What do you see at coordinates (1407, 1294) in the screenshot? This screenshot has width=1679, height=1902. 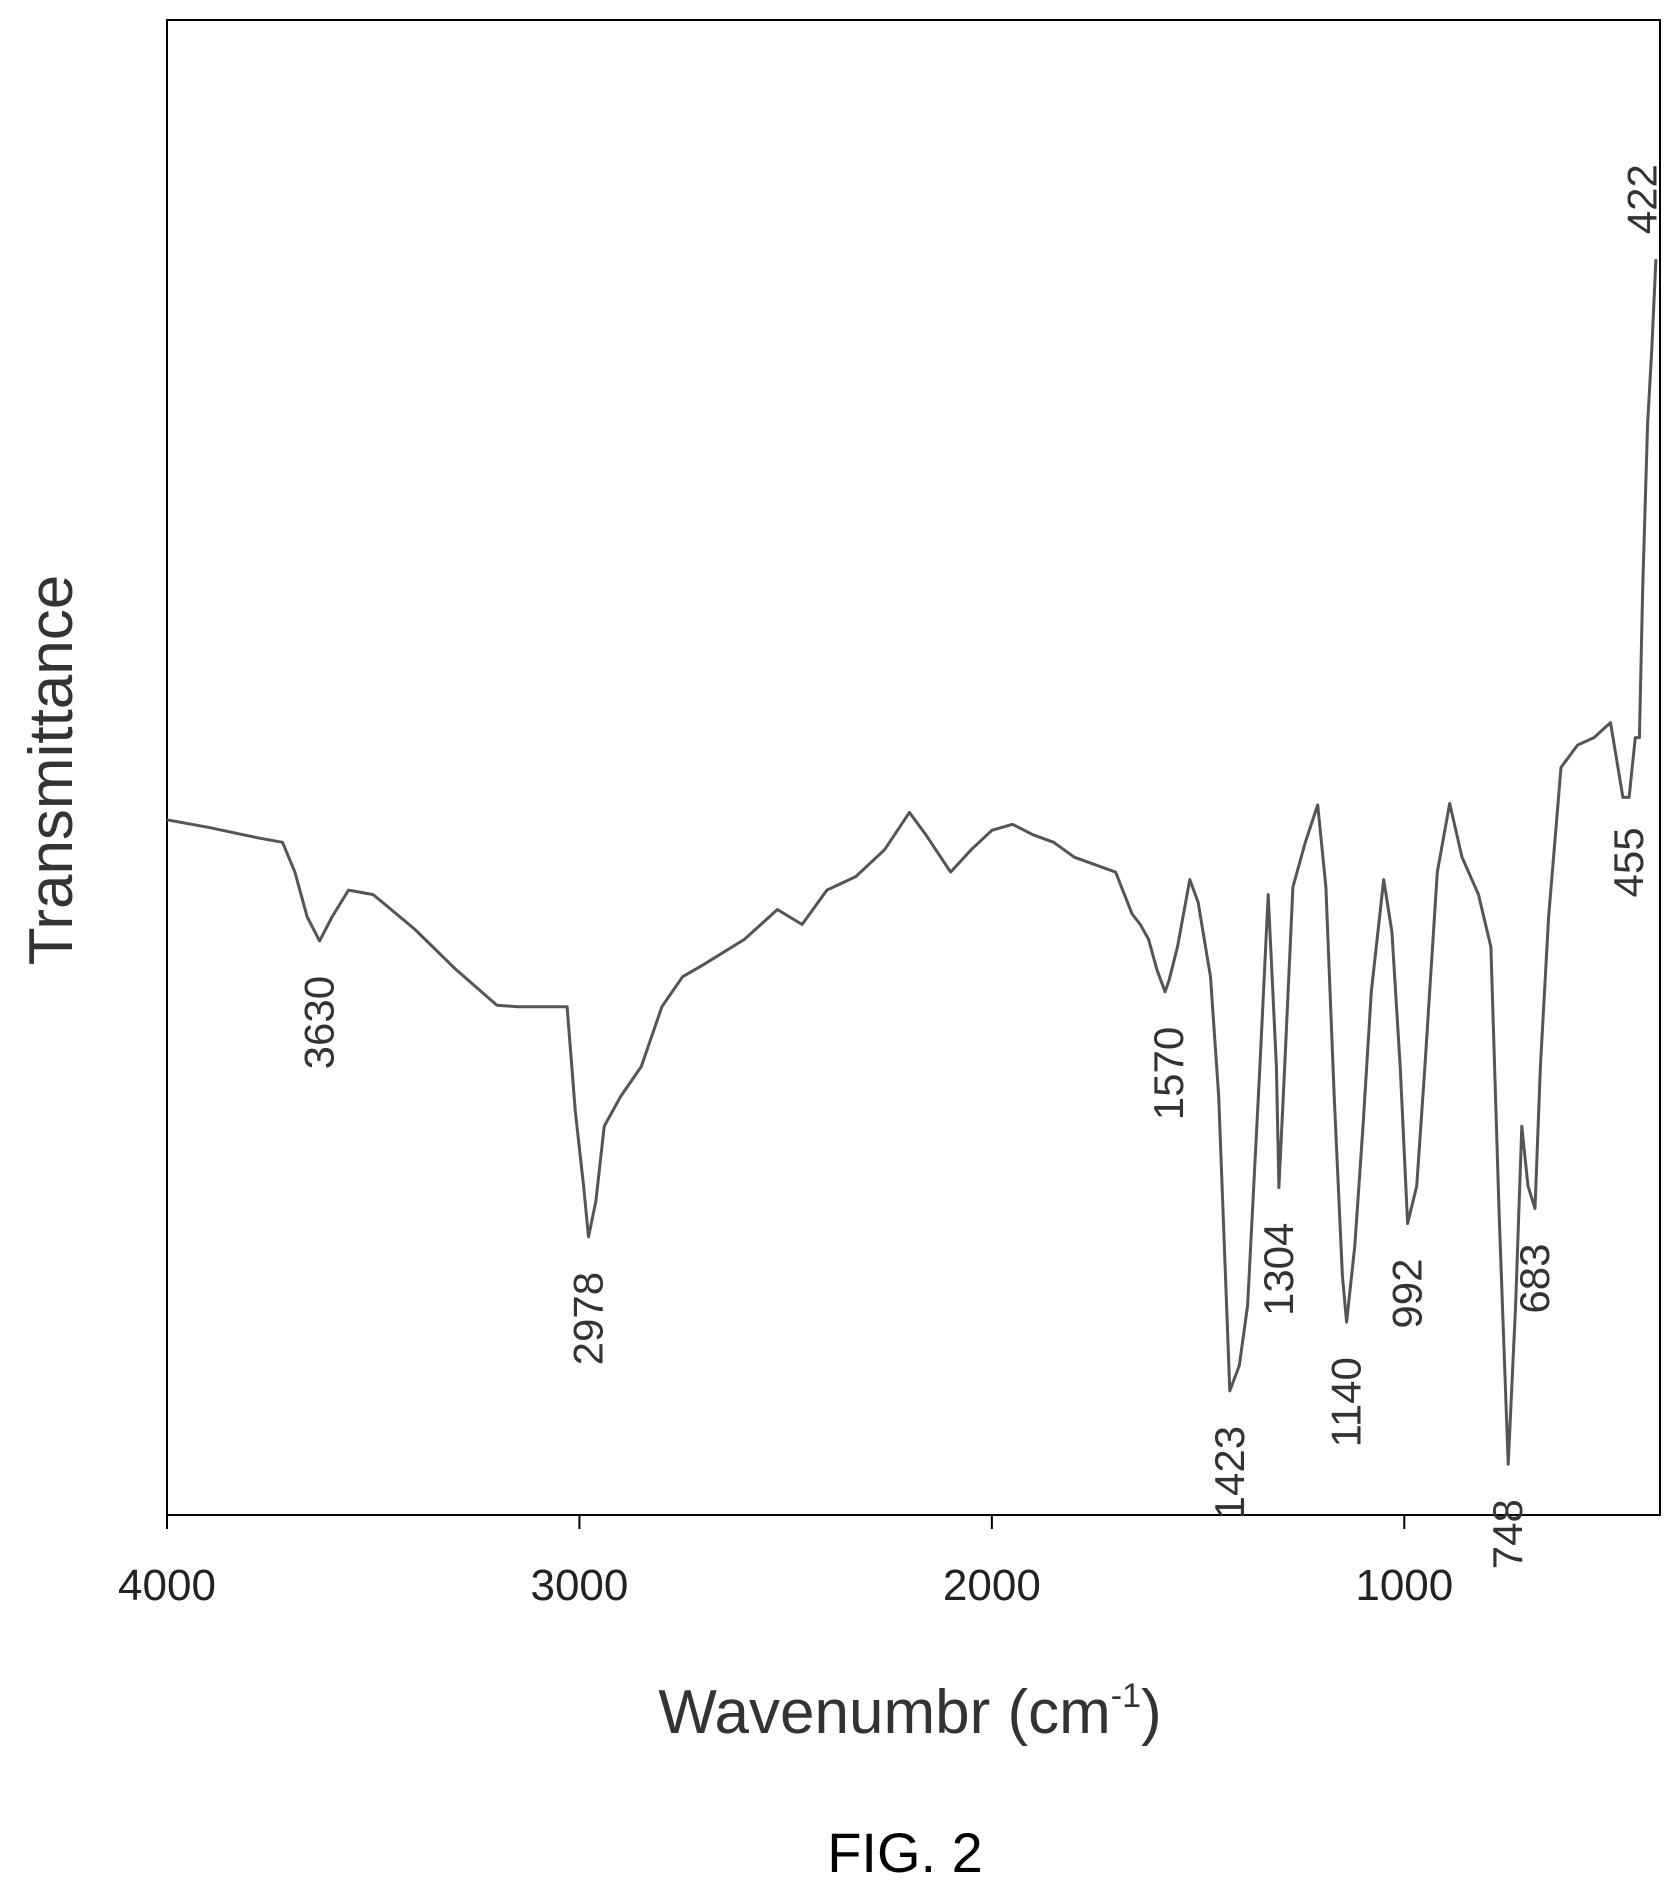 I see `peak-label: 992` at bounding box center [1407, 1294].